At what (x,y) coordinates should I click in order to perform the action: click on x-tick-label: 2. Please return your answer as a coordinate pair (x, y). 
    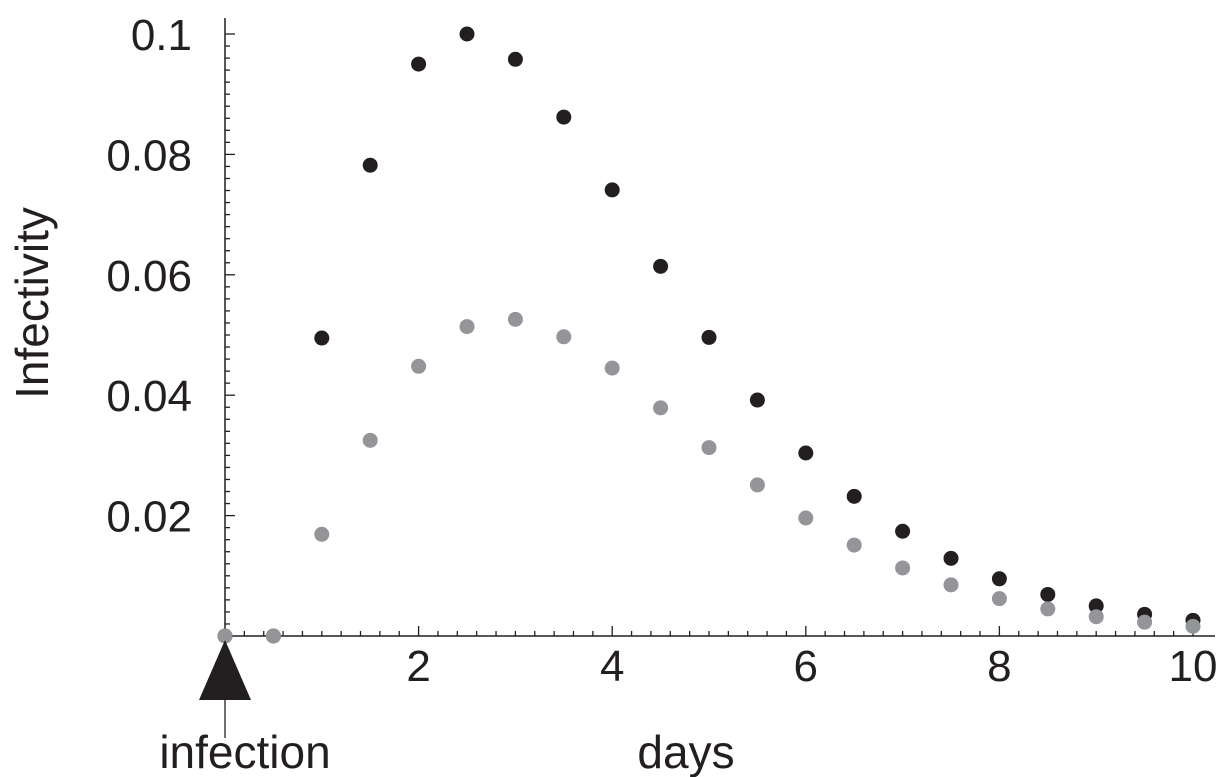
    Looking at the image, I should click on (418, 666).